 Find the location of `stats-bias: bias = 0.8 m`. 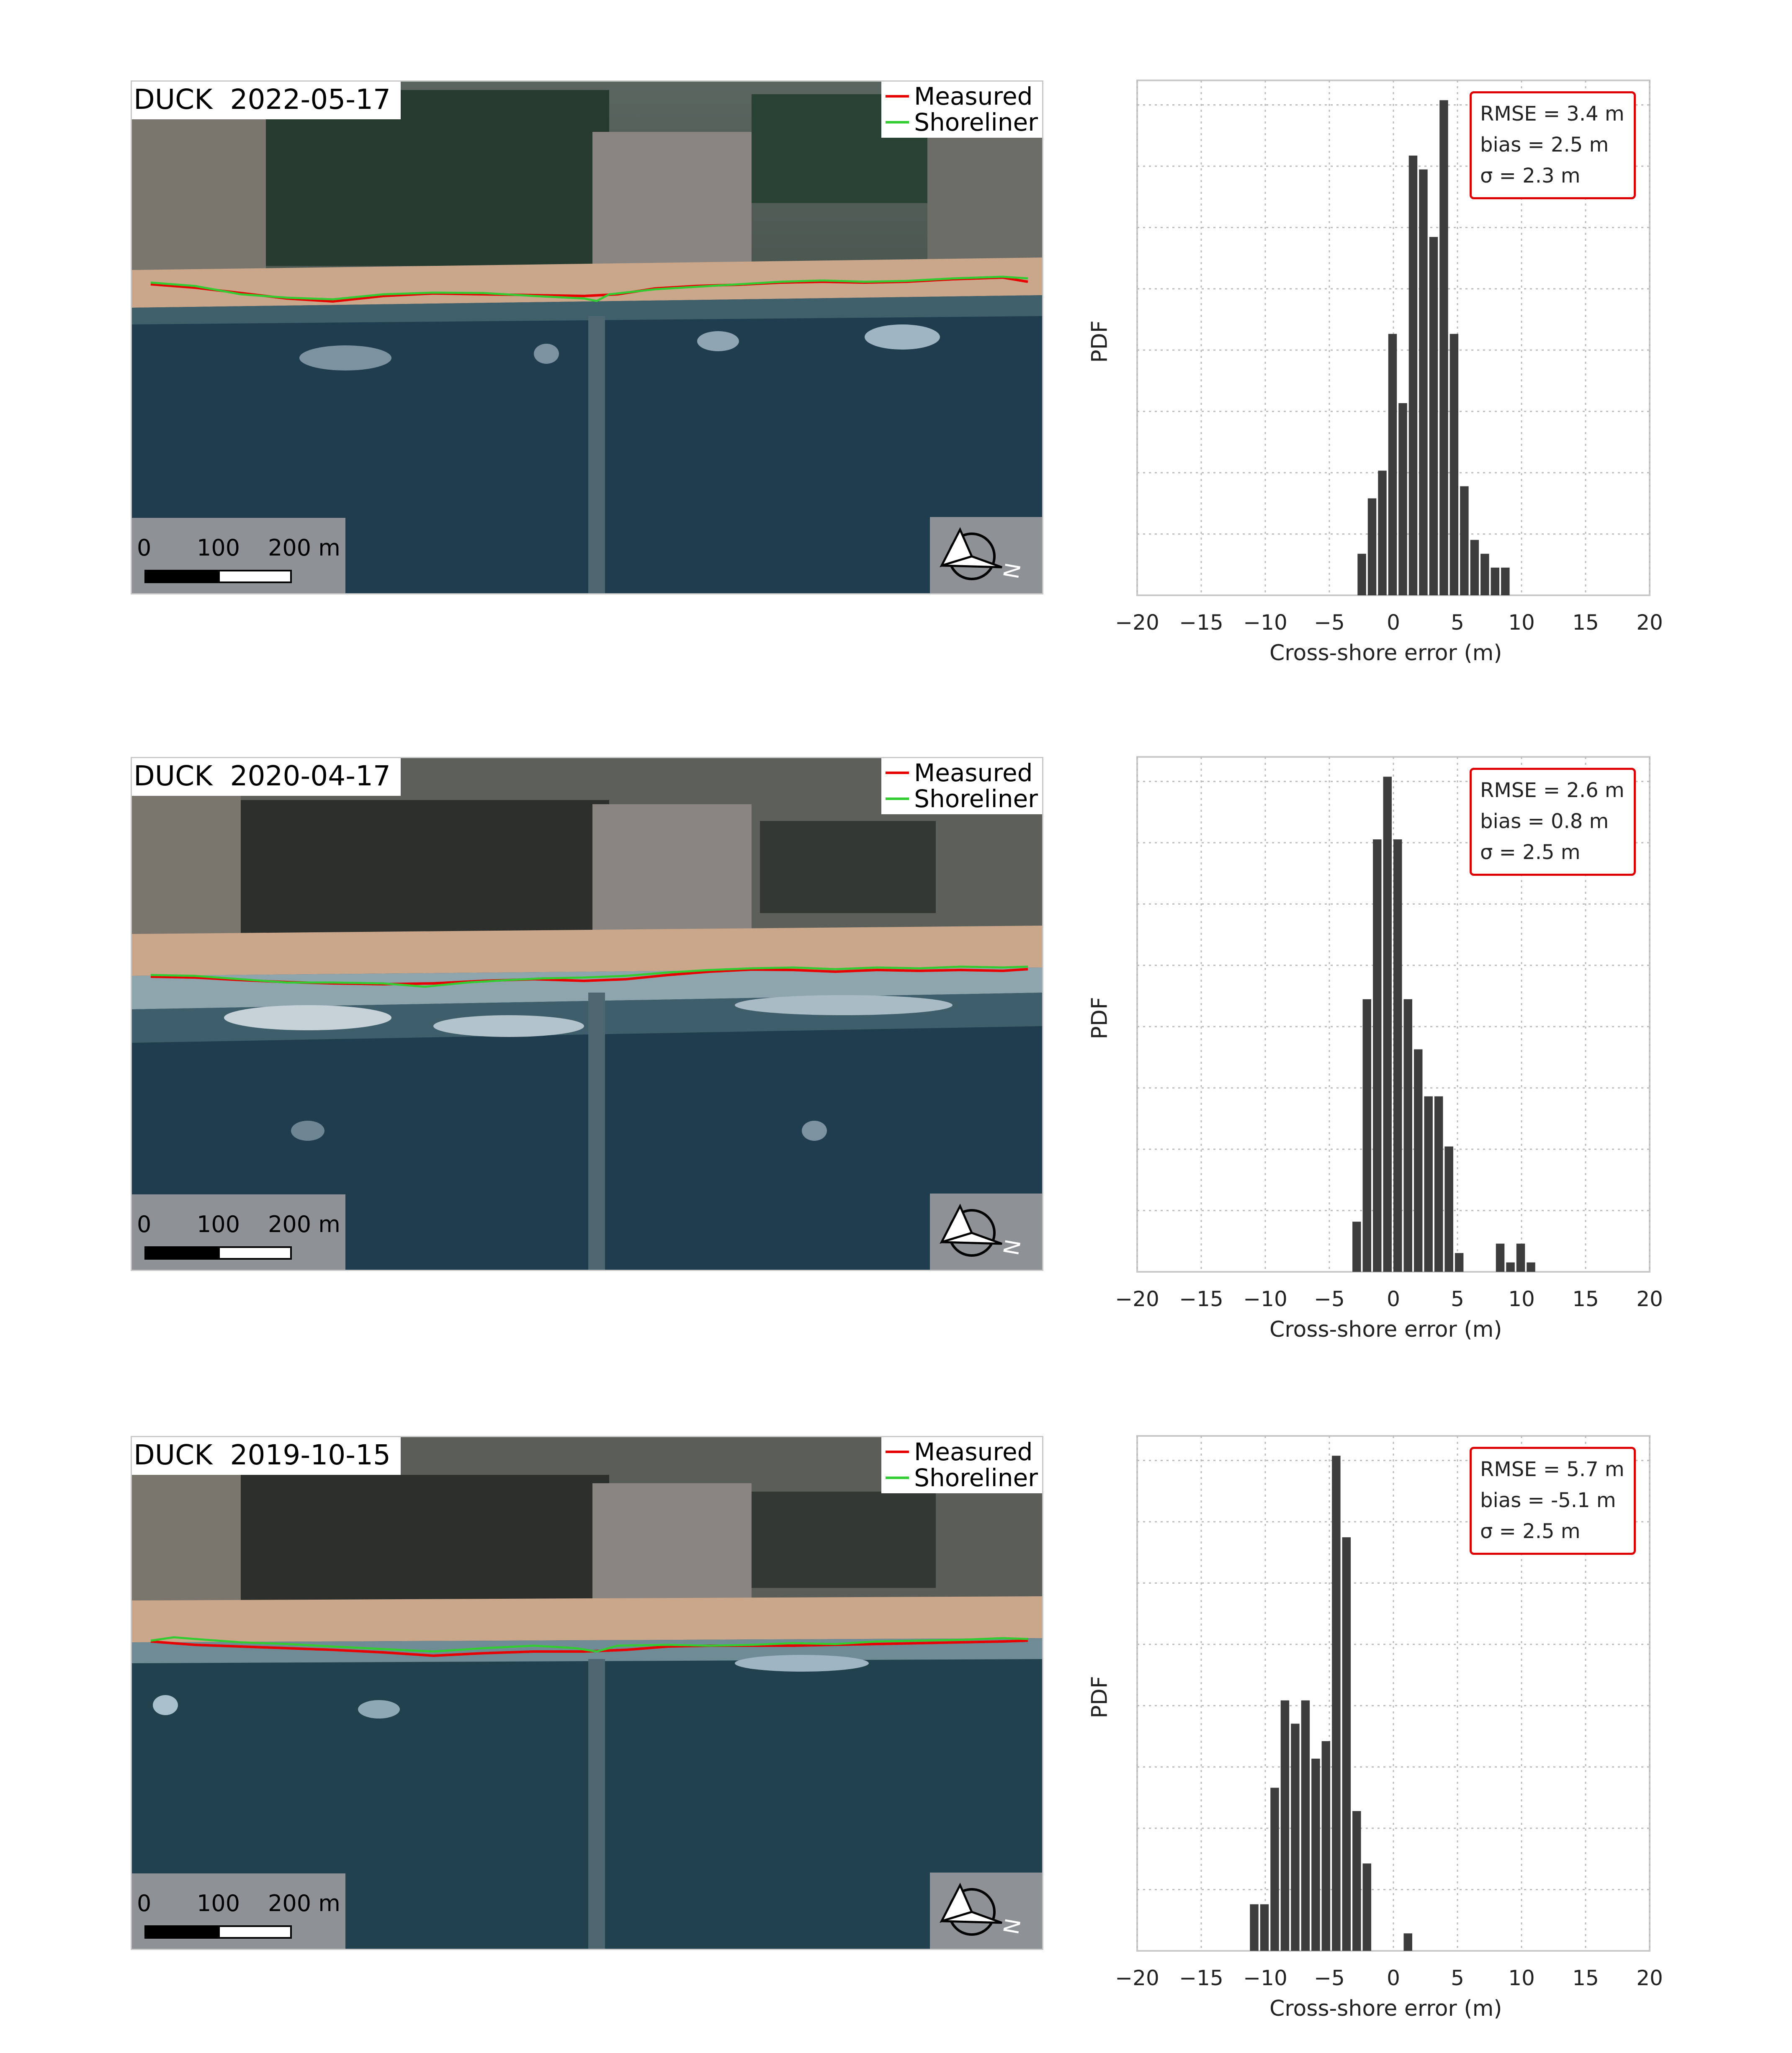

stats-bias: bias = 0.8 m is located at coordinates (1545, 821).